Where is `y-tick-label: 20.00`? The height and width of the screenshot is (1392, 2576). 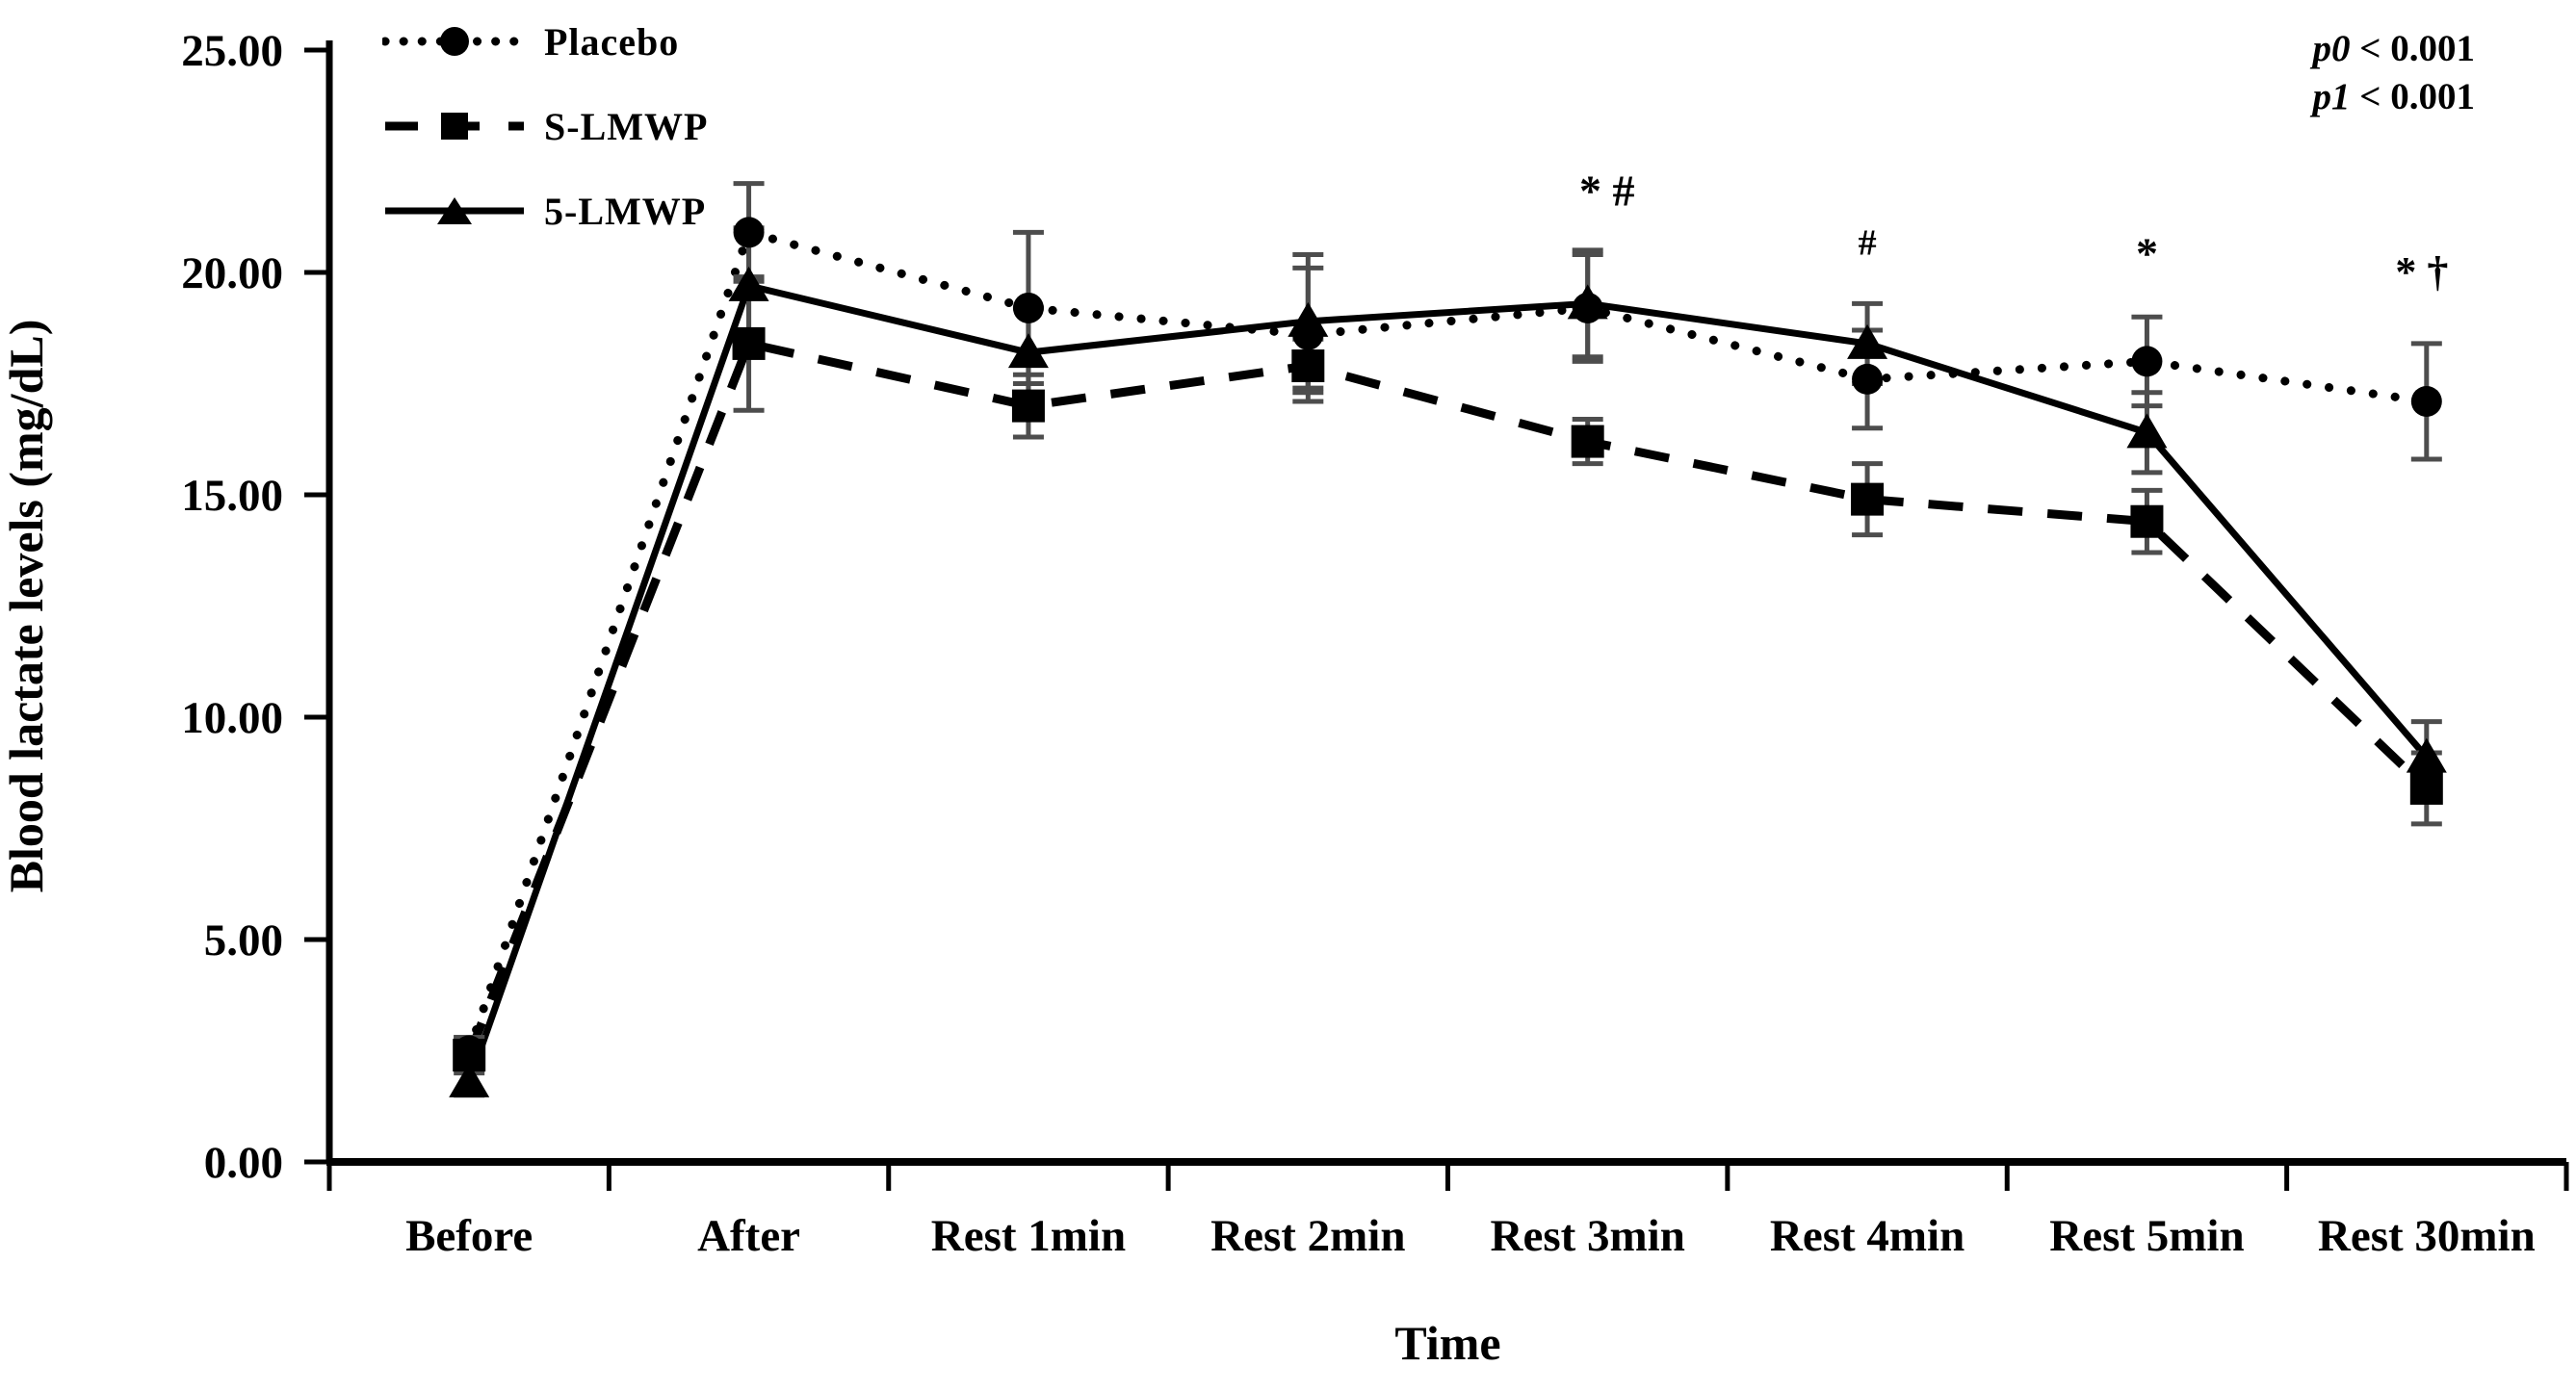
y-tick-label: 20.00 is located at coordinates (232, 273).